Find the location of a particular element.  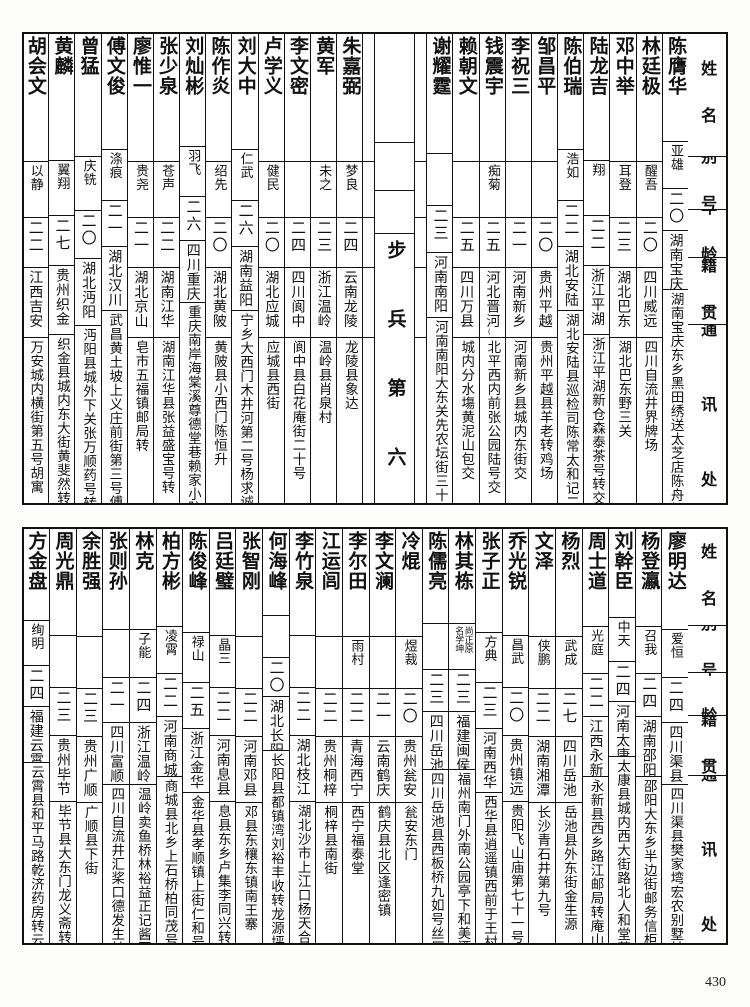

entry-alias: 涤痕 is located at coordinates (114, 176).